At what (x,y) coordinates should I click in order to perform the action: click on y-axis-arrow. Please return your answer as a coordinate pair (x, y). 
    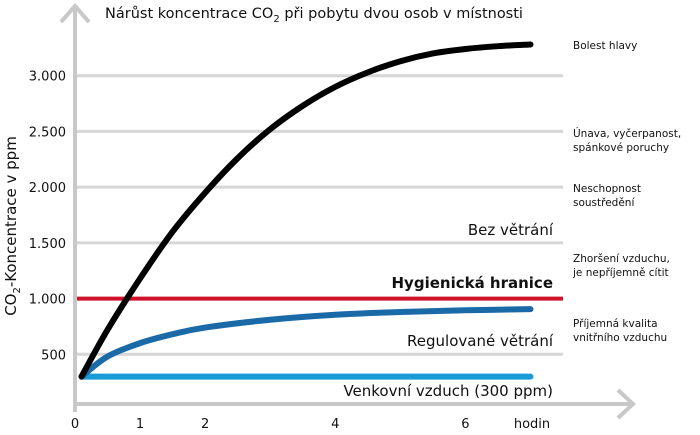
    Looking at the image, I should click on (75, 13).